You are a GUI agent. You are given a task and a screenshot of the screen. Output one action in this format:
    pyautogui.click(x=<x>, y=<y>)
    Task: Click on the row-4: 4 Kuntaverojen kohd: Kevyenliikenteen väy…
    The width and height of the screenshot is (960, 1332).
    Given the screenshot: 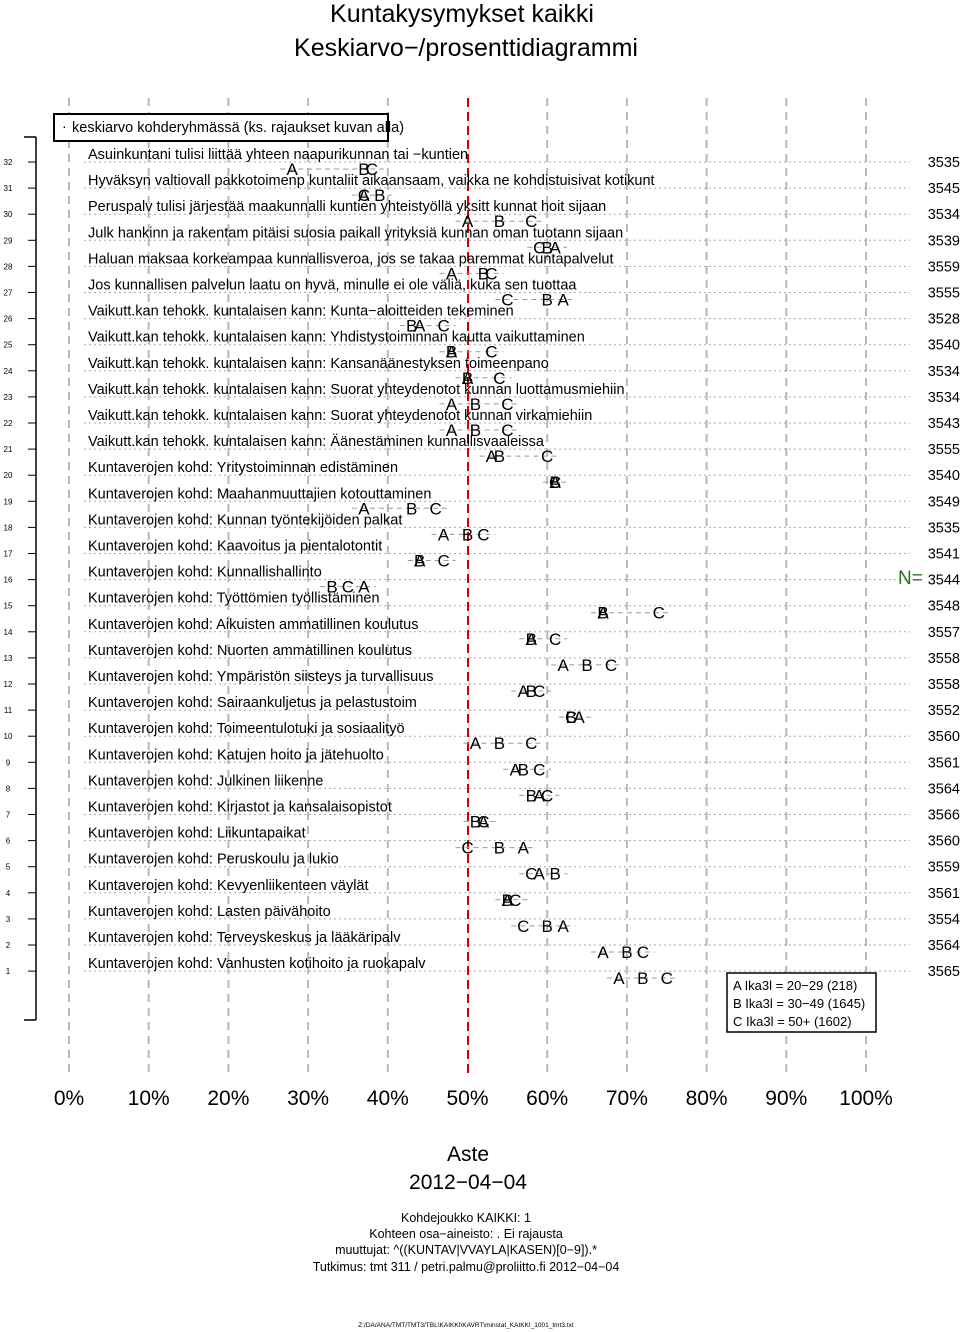 What is the action you would take?
    pyautogui.click(x=483, y=894)
    